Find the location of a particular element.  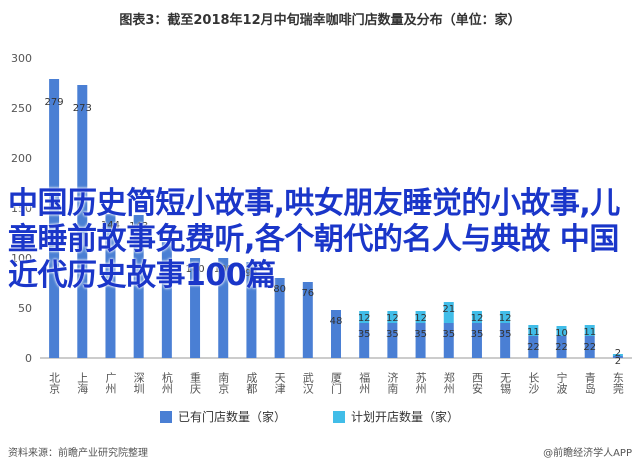

x-tick-label: 上海 is located at coordinates (82, 383).